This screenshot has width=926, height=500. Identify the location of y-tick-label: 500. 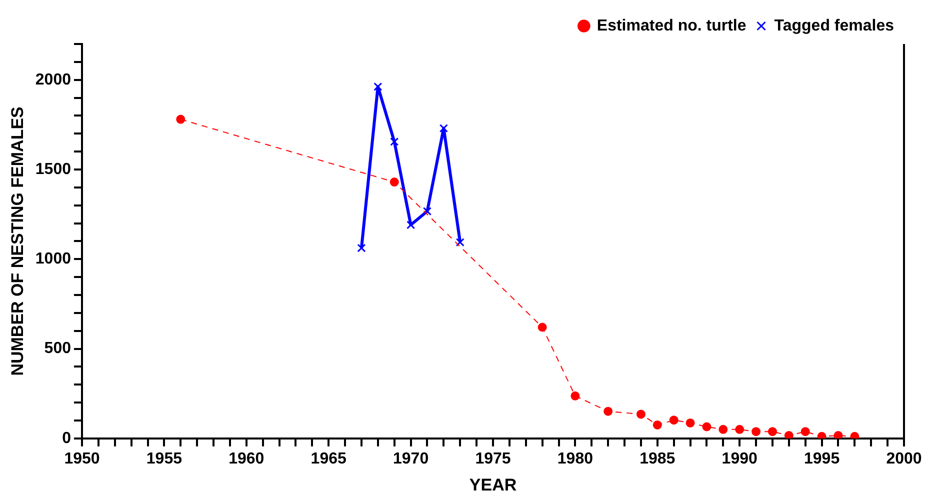
(58, 349).